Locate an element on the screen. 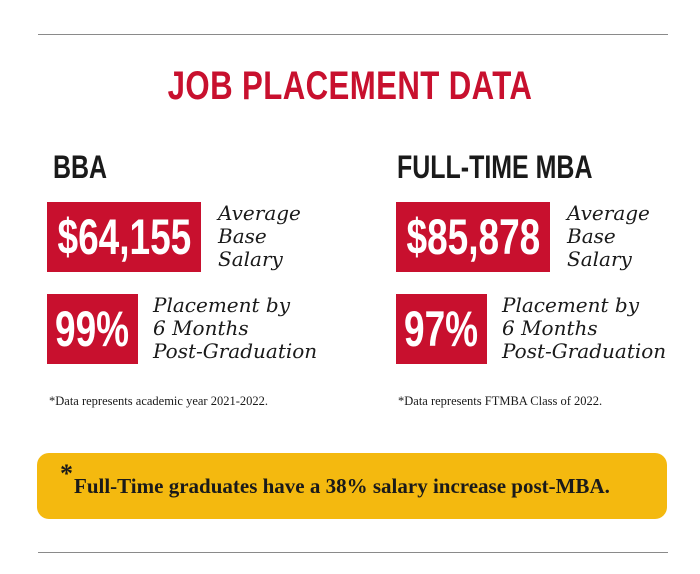 The height and width of the screenshot is (574, 700). bba-placement-label-line: 6 Months is located at coordinates (201, 328).